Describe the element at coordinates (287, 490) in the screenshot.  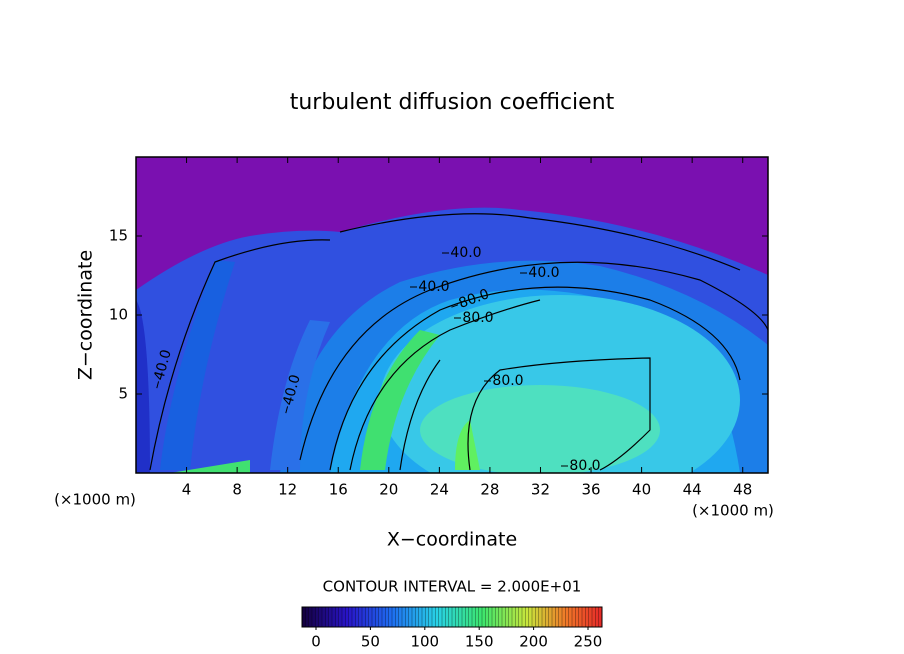
I see `x-tick-label: 12` at that location.